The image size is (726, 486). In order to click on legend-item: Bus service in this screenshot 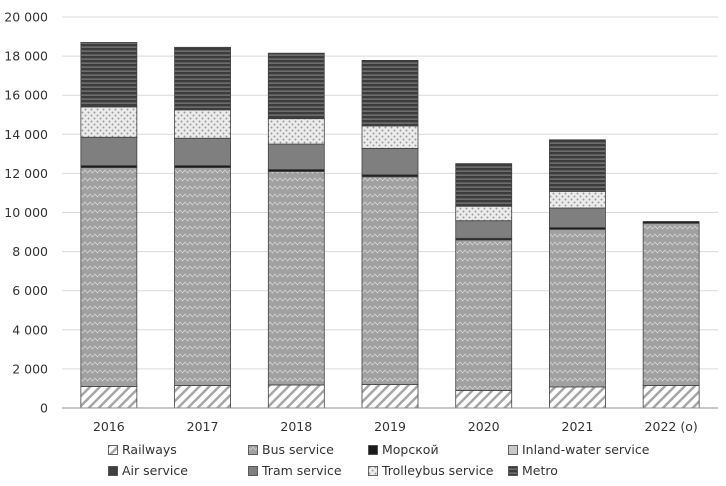, I will do `click(308, 449)`.